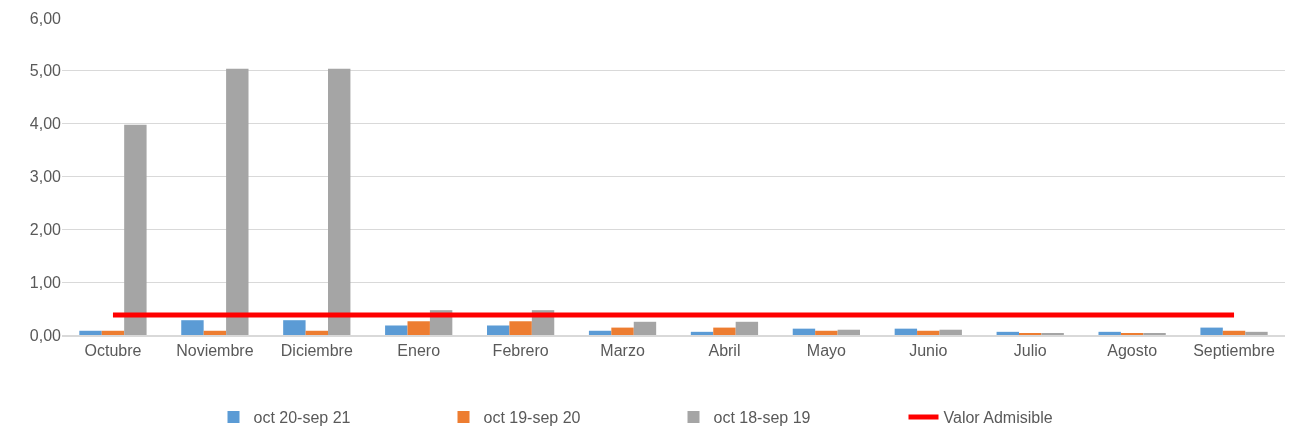  I want to click on x-tick-label: Noviembre, so click(215, 350).